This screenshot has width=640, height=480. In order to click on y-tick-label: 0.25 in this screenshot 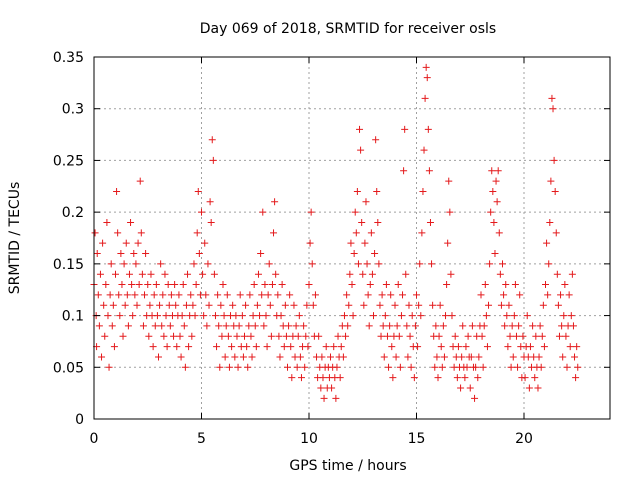, I will do `click(68, 161)`.